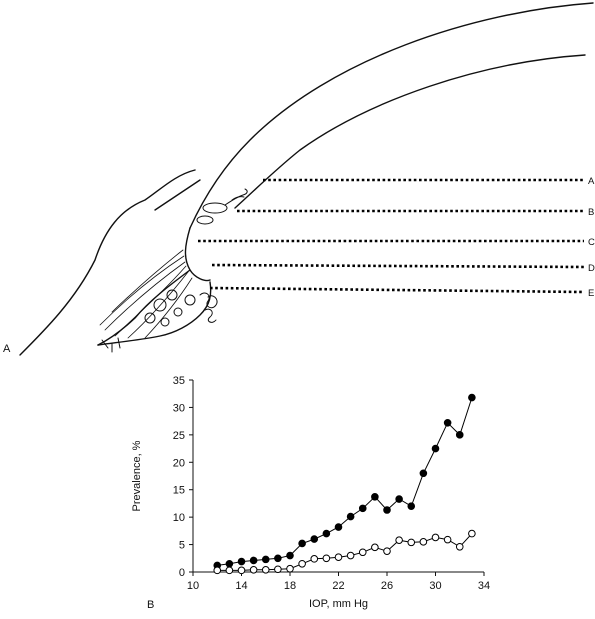 The width and height of the screenshot is (595, 619). Describe the element at coordinates (182, 546) in the screenshot. I see `y-tick-label: 5` at that location.